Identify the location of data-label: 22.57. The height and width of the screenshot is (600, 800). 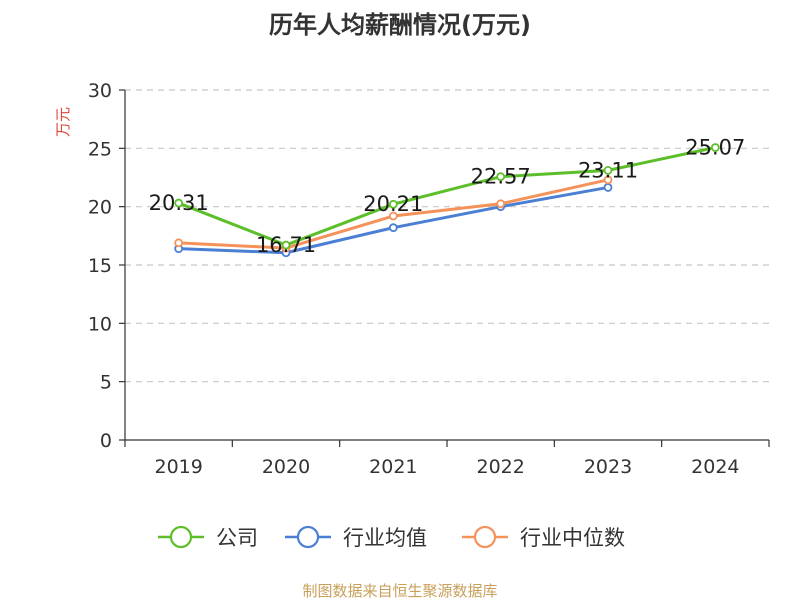
(501, 177).